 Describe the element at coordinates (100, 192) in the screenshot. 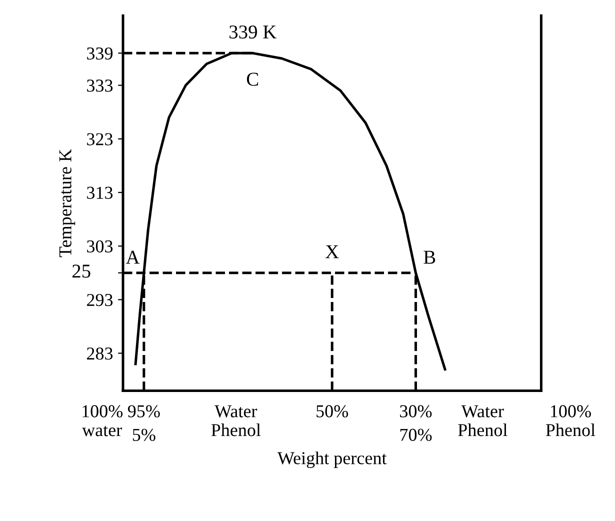

I see `y-tick-label: 313` at that location.